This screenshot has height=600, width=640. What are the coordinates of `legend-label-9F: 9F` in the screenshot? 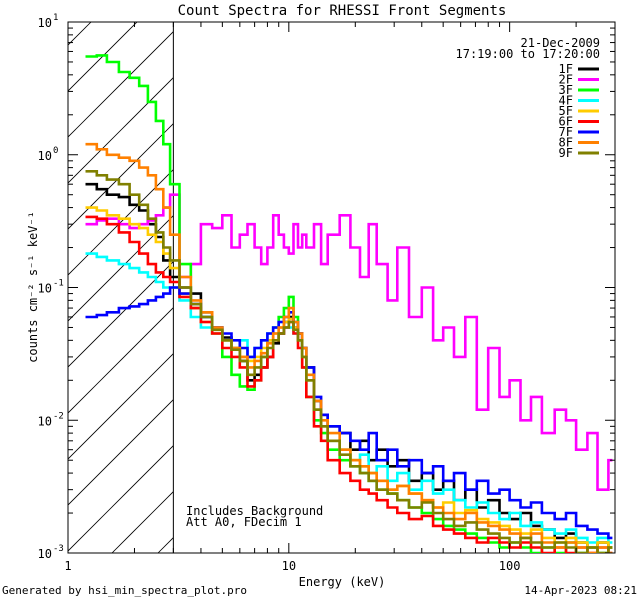 It's located at (566, 153).